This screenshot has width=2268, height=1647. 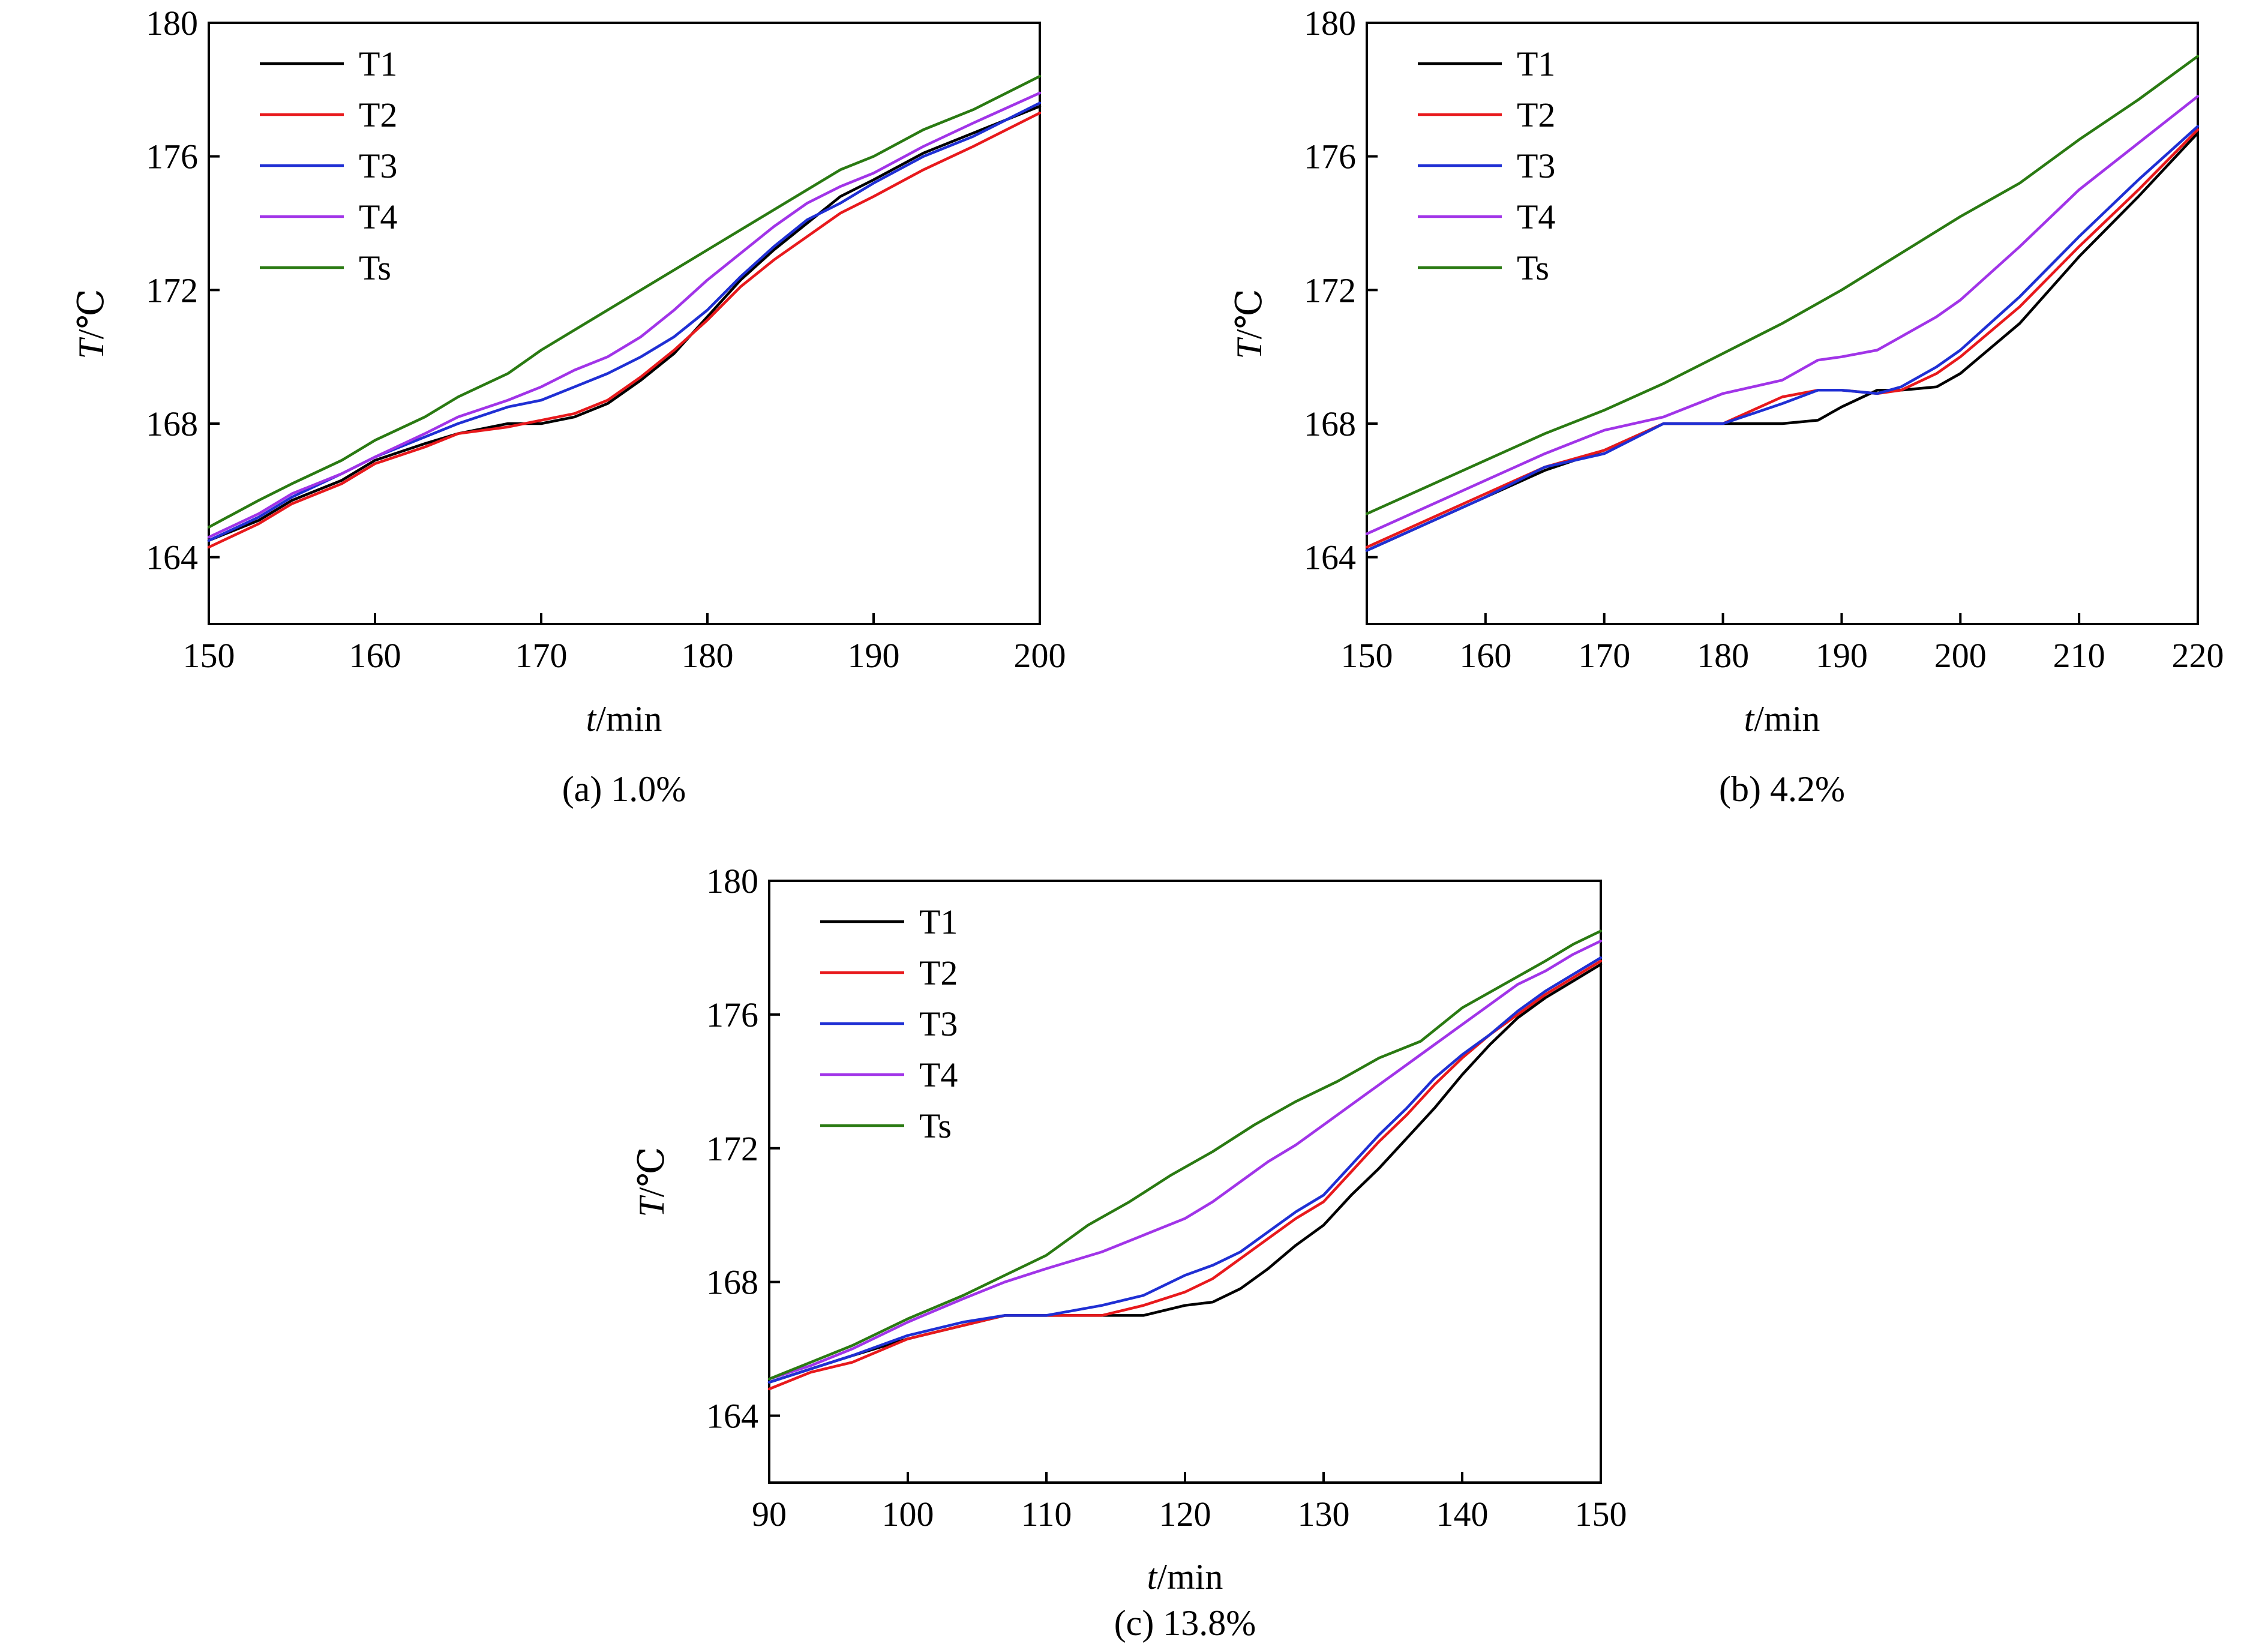 I want to click on x-tick-label: 110, so click(x=1046, y=1515).